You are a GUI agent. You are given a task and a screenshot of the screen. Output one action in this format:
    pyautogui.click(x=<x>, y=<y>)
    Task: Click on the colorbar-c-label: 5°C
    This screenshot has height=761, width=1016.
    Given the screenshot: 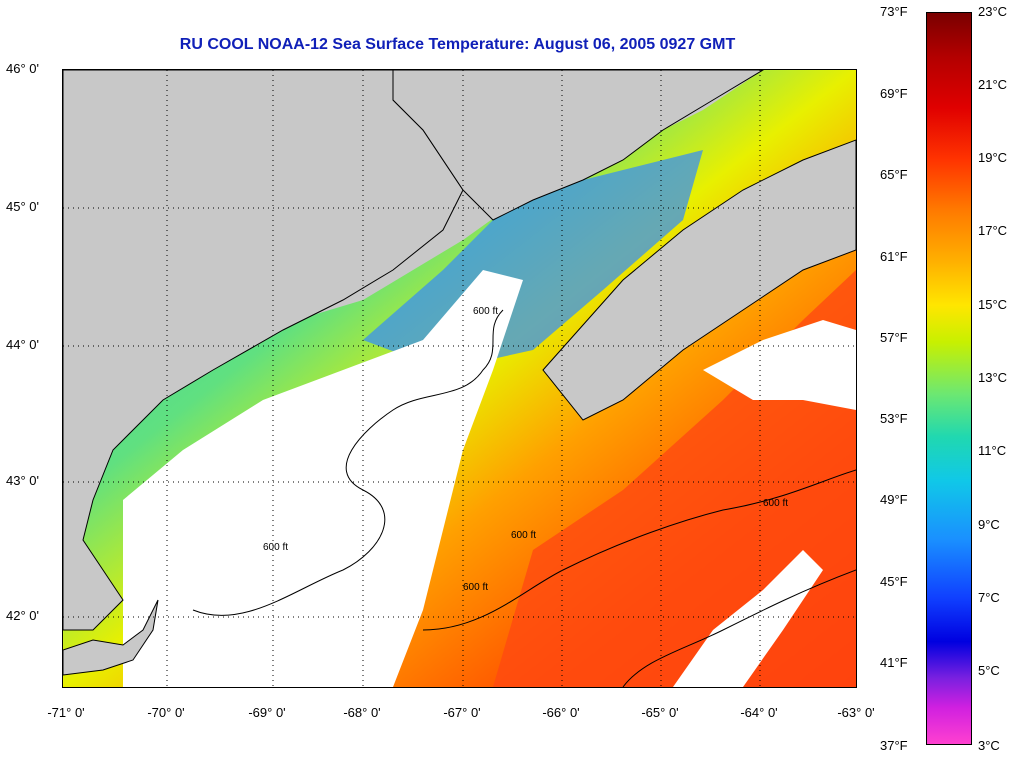 What is the action you would take?
    pyautogui.click(x=989, y=670)
    